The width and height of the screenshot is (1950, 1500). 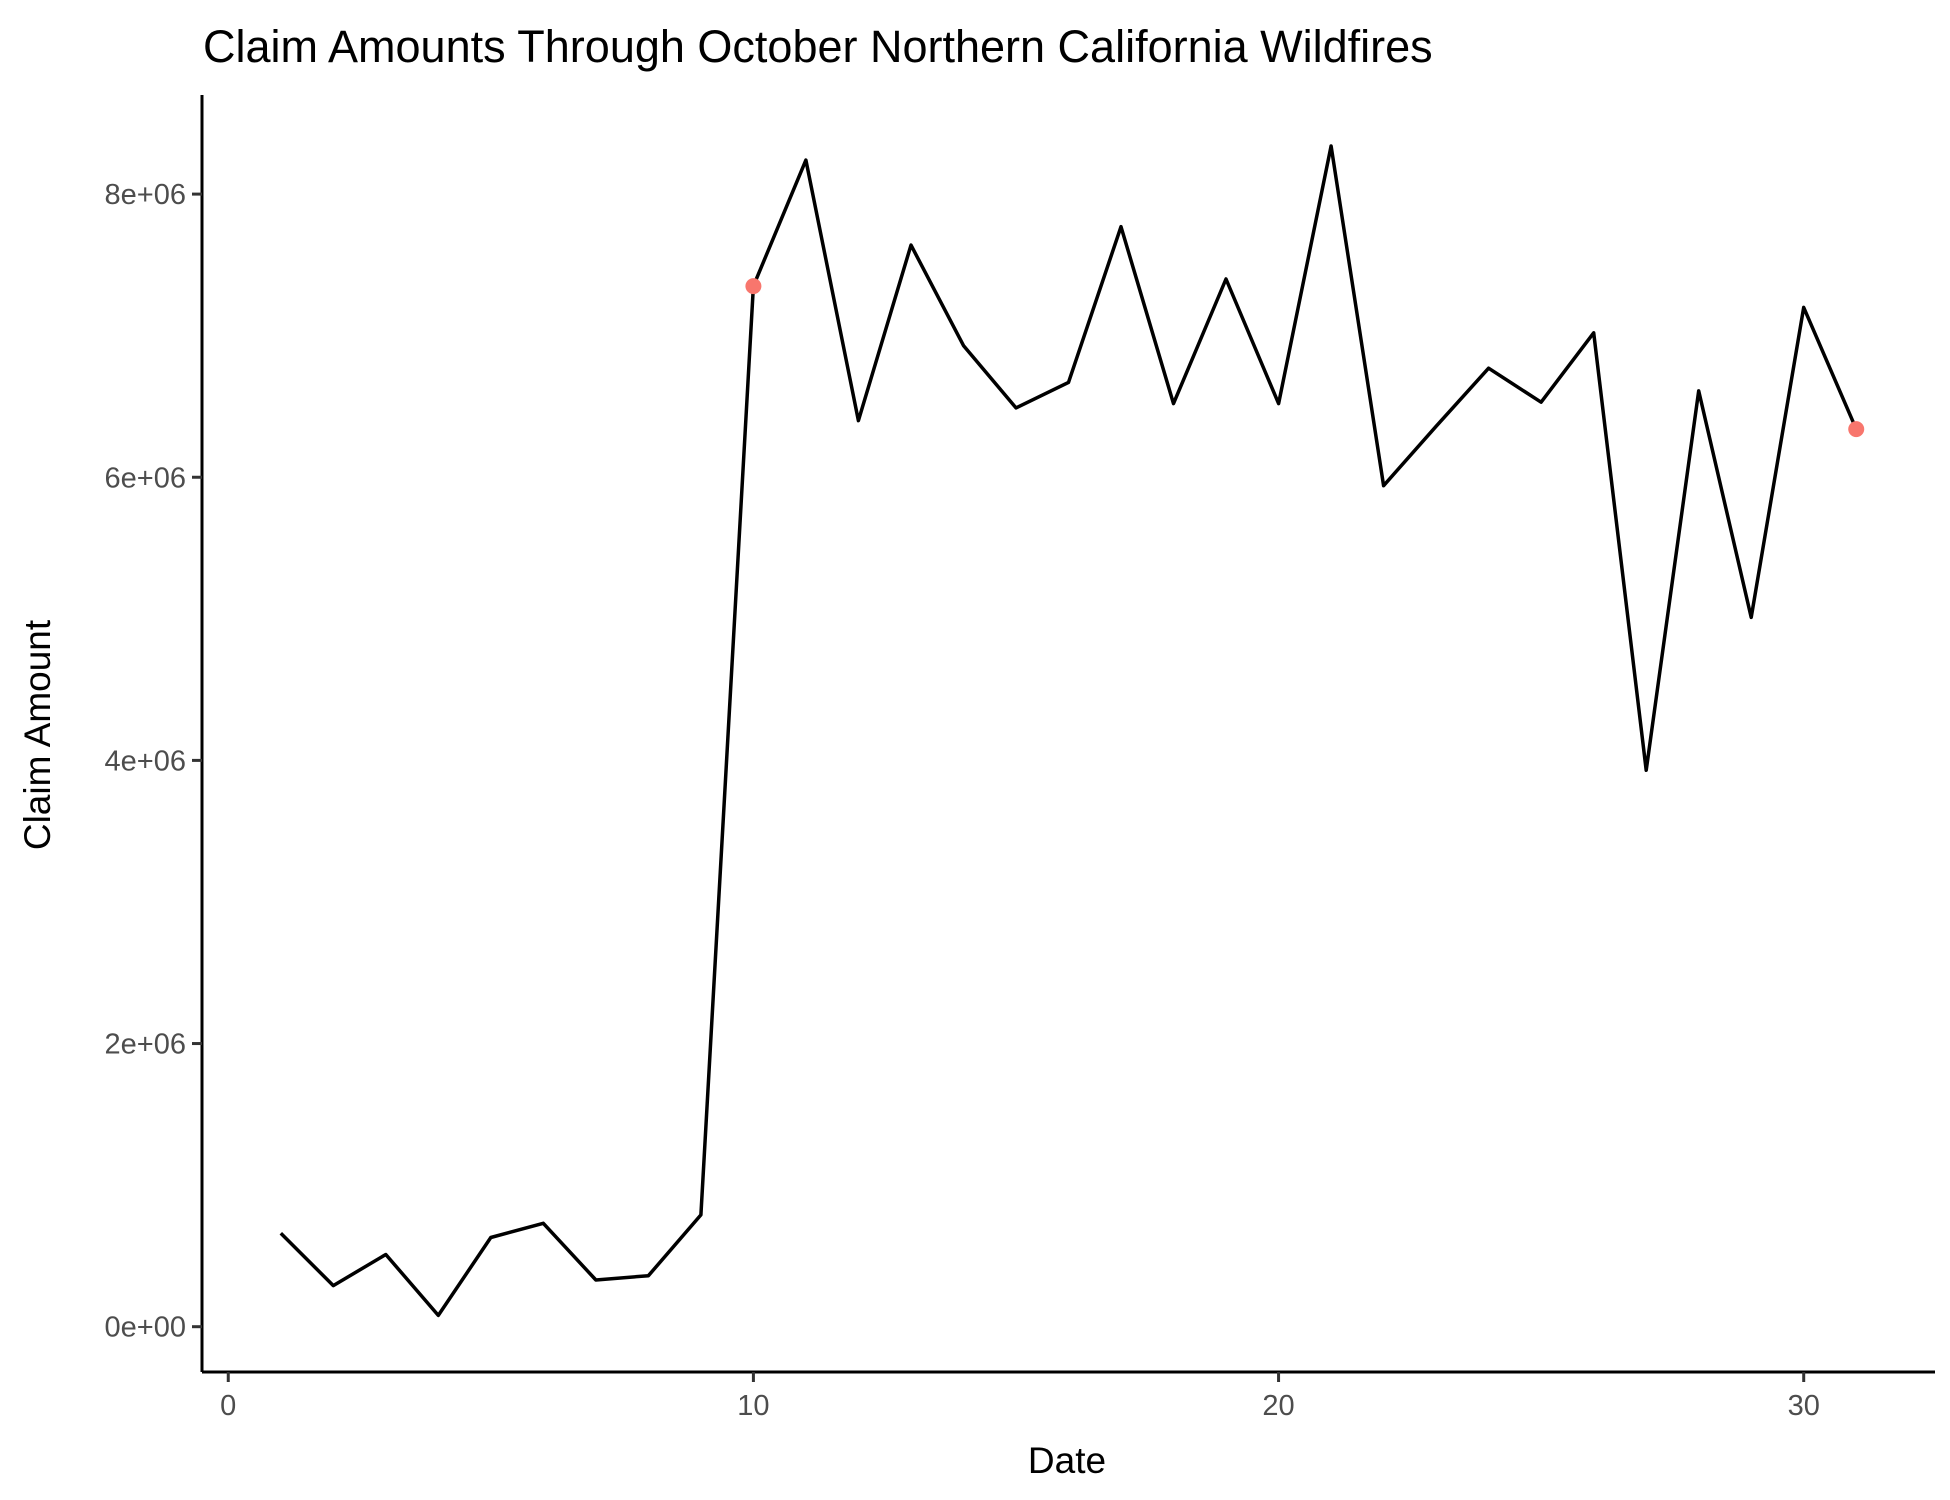 I want to click on y-tick-label: 8e+06, so click(x=145, y=195).